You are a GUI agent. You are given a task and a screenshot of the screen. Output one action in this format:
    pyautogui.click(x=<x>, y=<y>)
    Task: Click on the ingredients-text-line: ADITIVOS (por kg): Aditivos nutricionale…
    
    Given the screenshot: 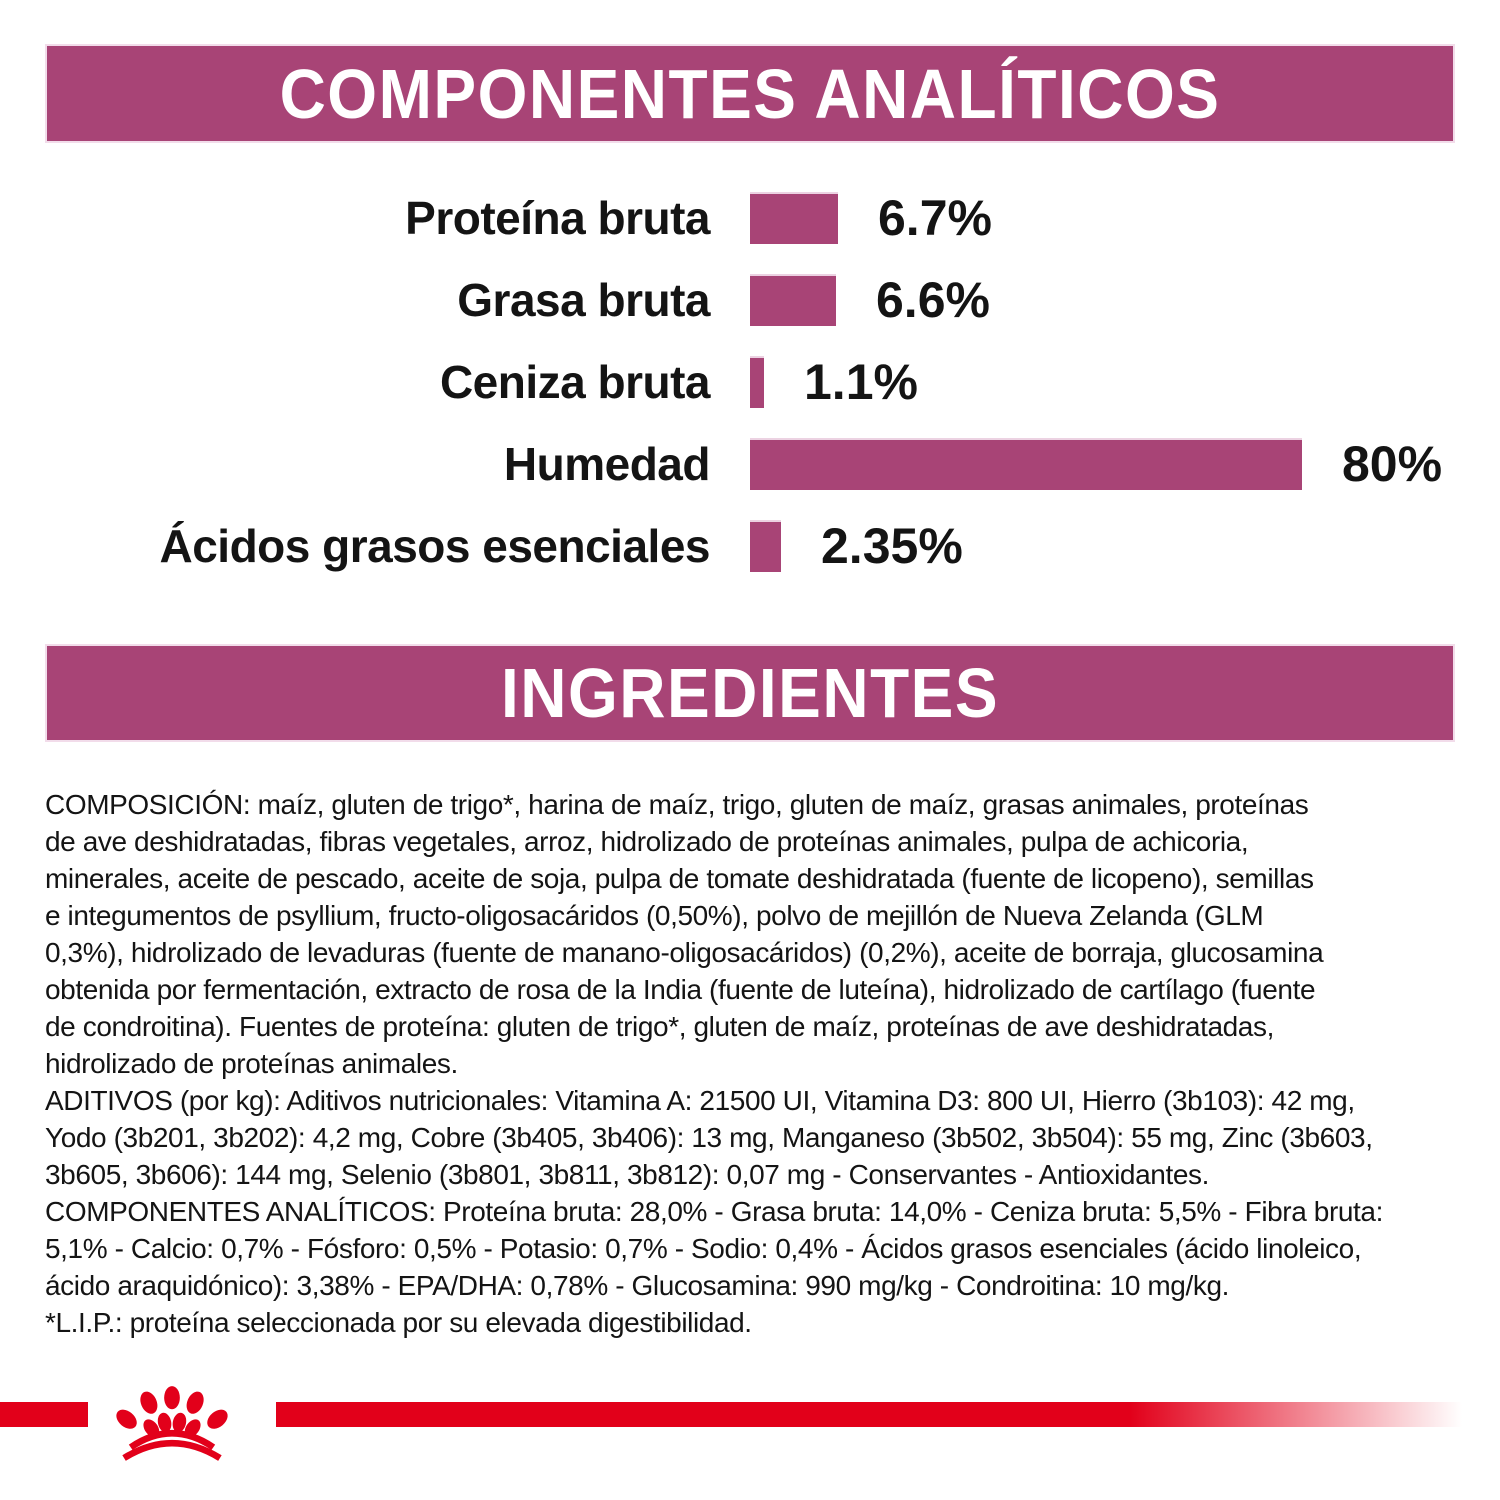 What is the action you would take?
    pyautogui.click(x=700, y=1100)
    